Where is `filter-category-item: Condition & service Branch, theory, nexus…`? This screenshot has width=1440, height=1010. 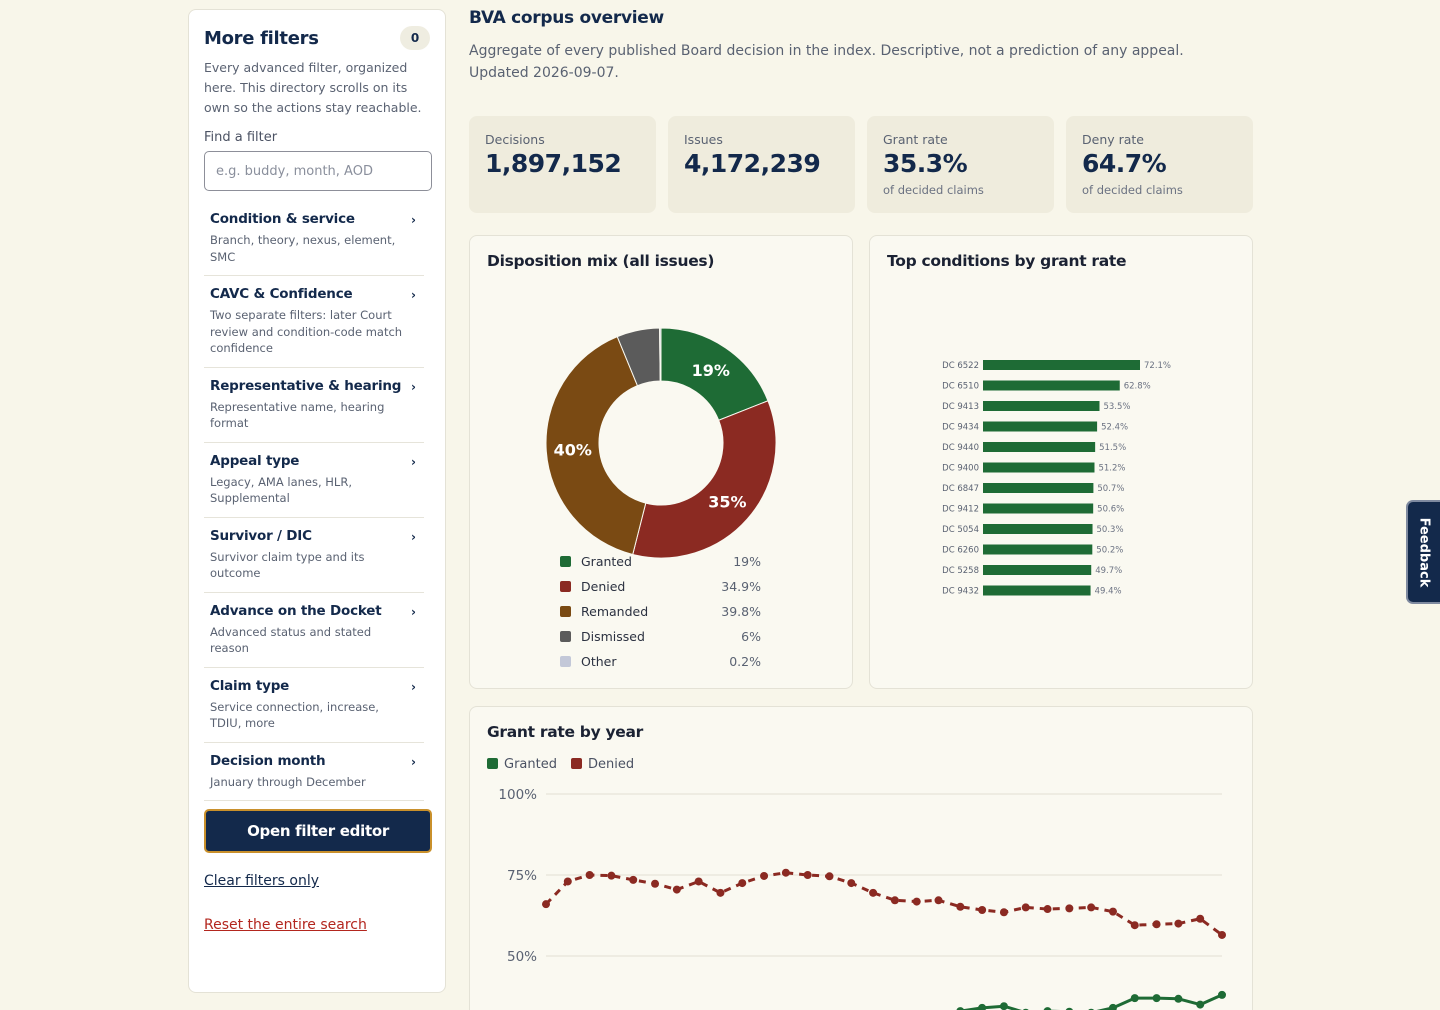
filter-category-item: Condition & service Branch, theory, nexus… is located at coordinates (314, 238).